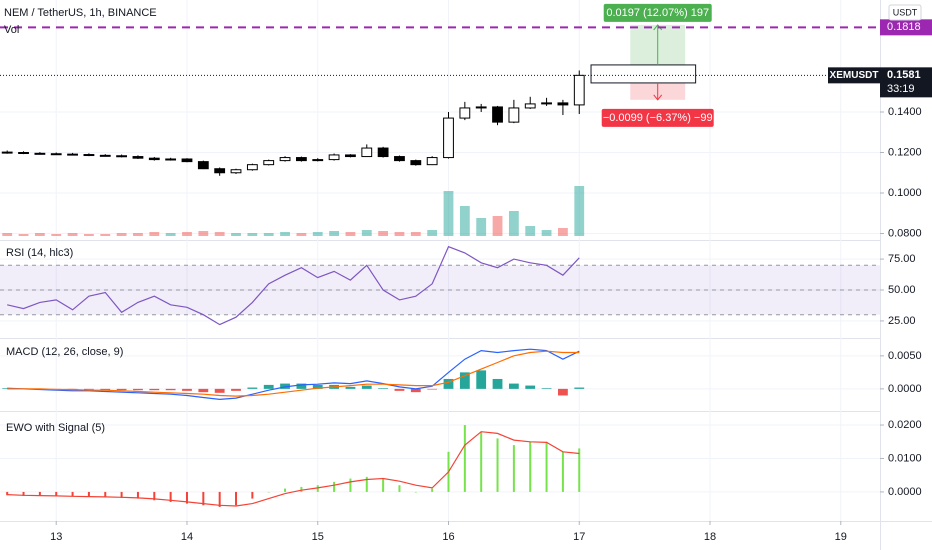 This screenshot has width=932, height=550. Describe the element at coordinates (318, 537) in the screenshot. I see `x-tick-label: 15` at that location.